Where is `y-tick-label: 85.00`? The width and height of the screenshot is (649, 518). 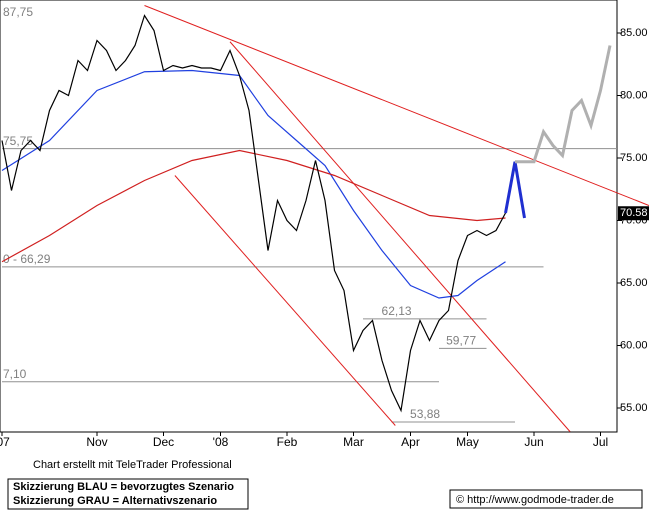
y-tick-label: 85.00 is located at coordinates (634, 33).